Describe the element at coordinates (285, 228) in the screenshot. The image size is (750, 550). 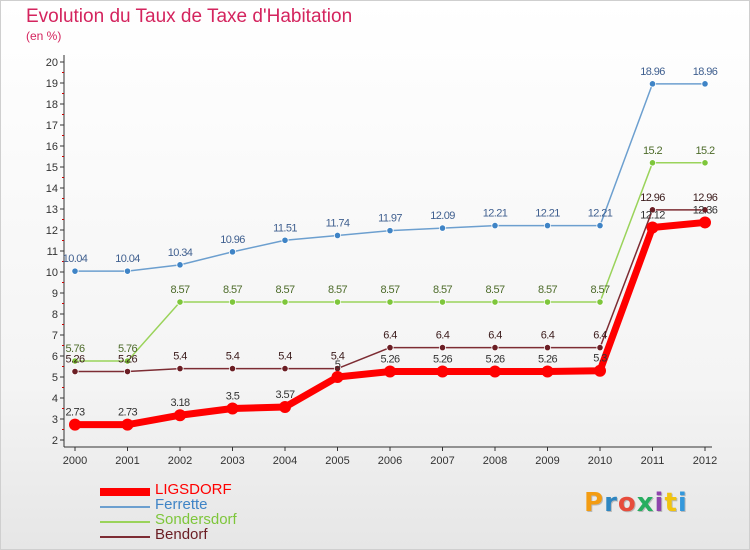
I see `data-label: 11.51` at that location.